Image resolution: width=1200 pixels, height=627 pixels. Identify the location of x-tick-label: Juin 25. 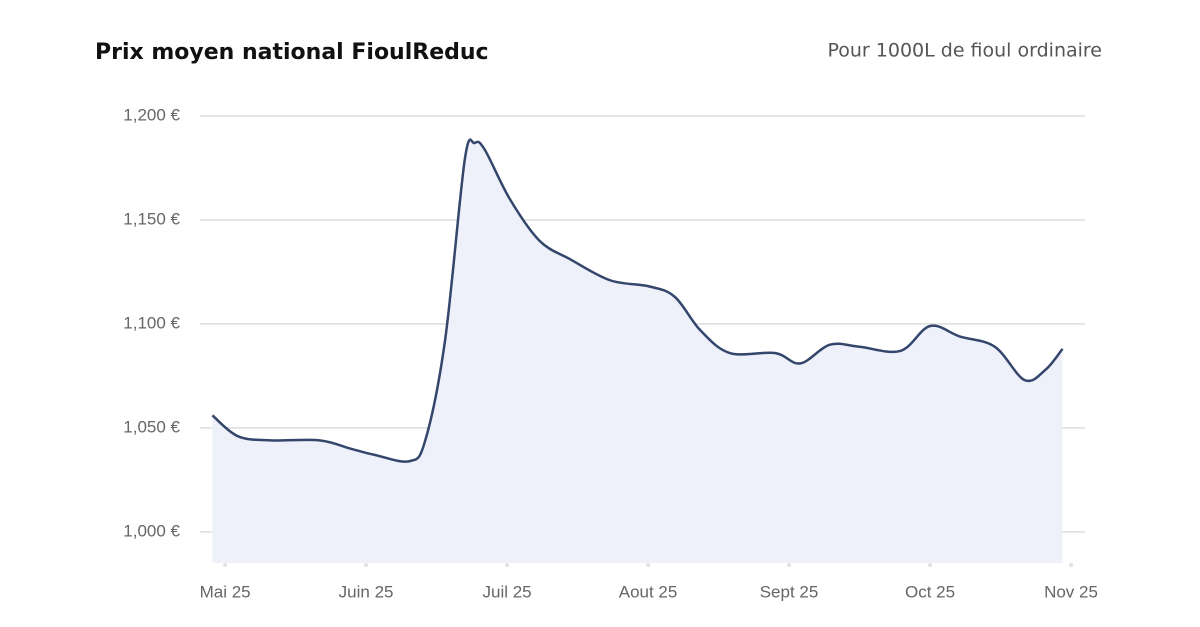
(366, 591).